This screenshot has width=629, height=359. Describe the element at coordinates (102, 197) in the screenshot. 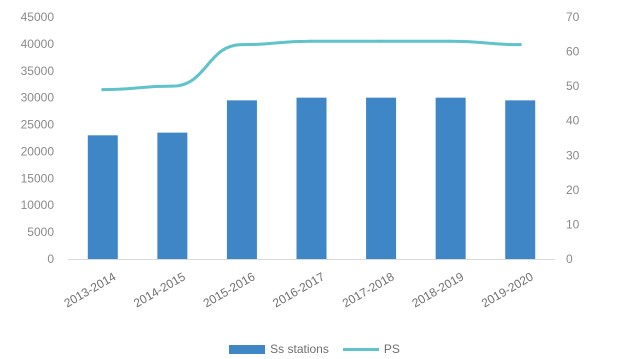

I see `bar-2013-2014` at that location.